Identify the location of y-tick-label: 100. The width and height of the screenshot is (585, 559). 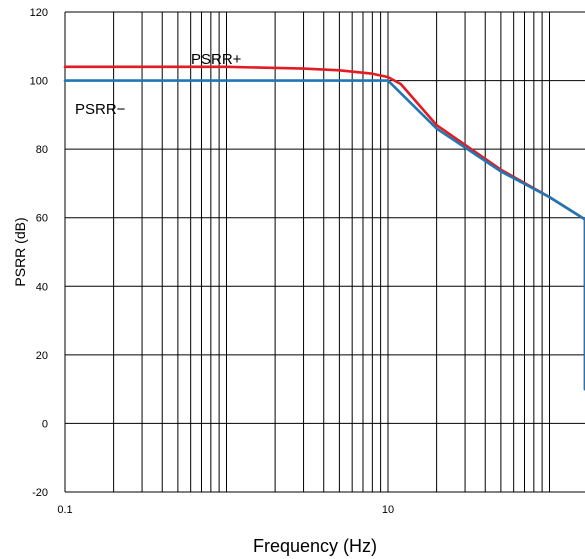
(39, 82).